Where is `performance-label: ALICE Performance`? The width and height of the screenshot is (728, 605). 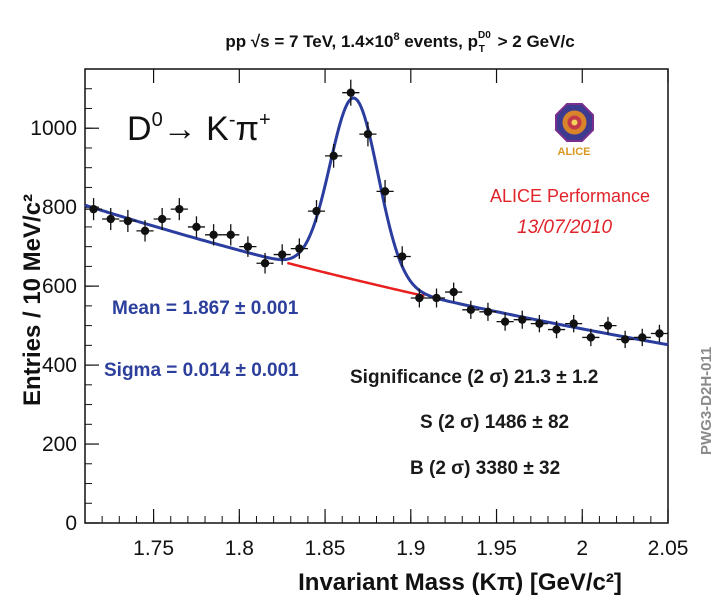 performance-label: ALICE Performance is located at coordinates (570, 196).